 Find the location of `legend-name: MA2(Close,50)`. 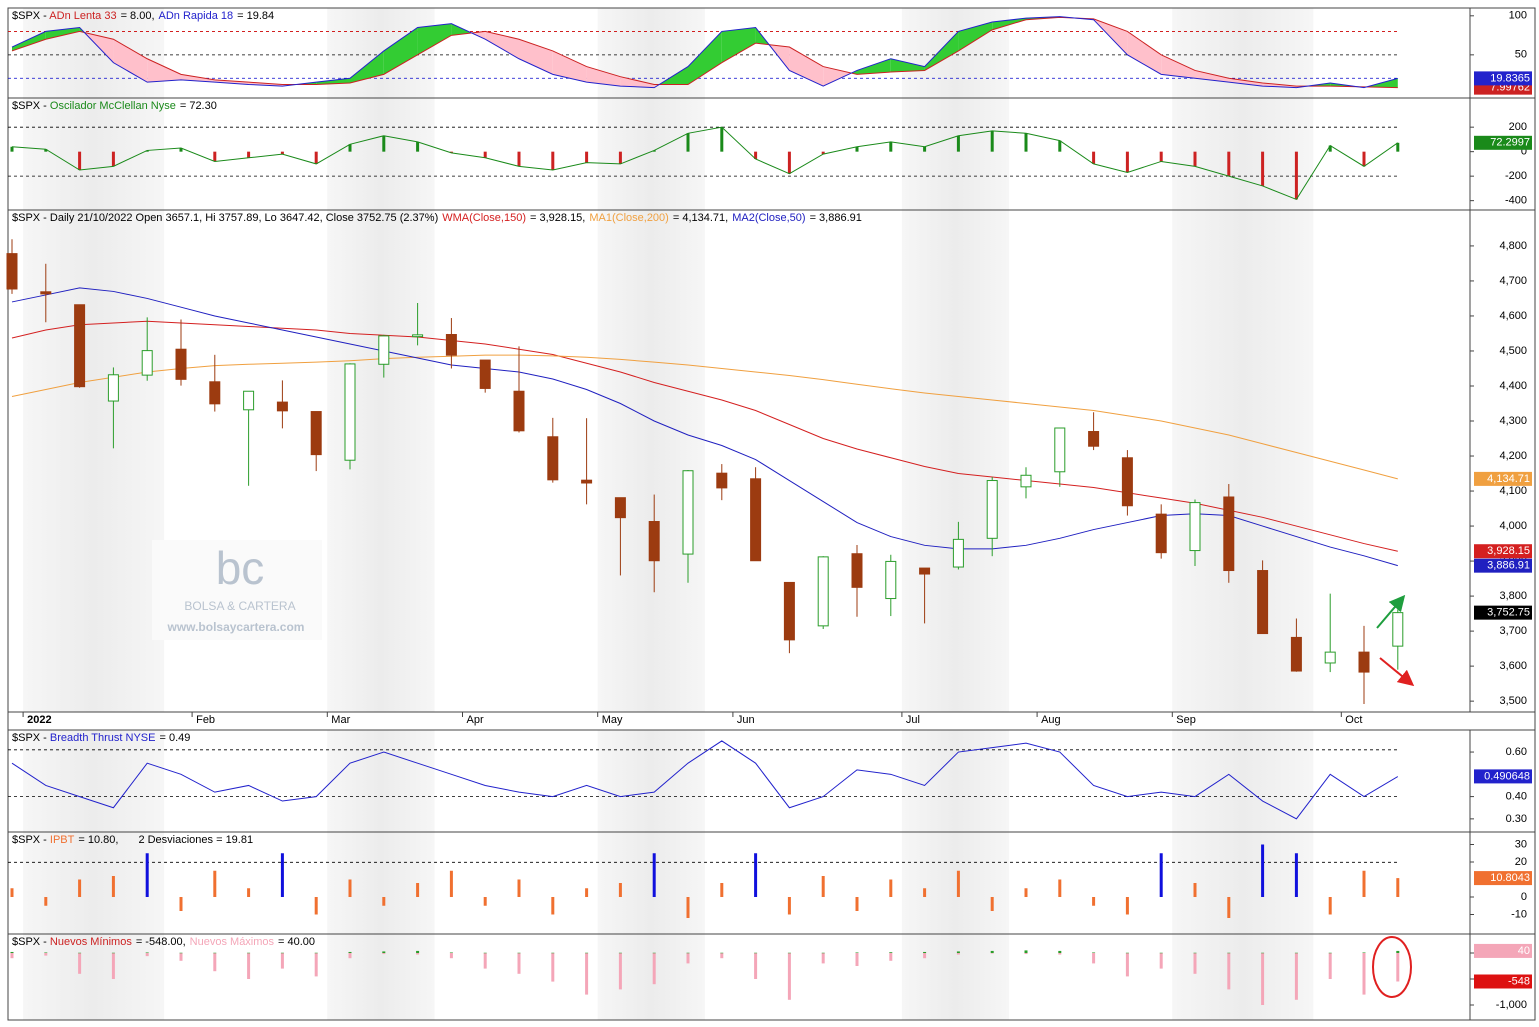

legend-name: MA2(Close,50) is located at coordinates (768, 218).